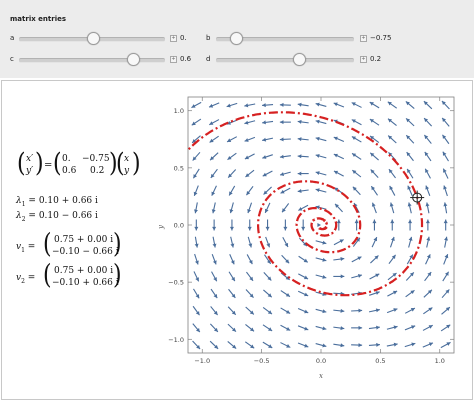 The height and width of the screenshot is (402, 474). Describe the element at coordinates (133, 59) in the screenshot. I see `slider-c-thumb` at that location.